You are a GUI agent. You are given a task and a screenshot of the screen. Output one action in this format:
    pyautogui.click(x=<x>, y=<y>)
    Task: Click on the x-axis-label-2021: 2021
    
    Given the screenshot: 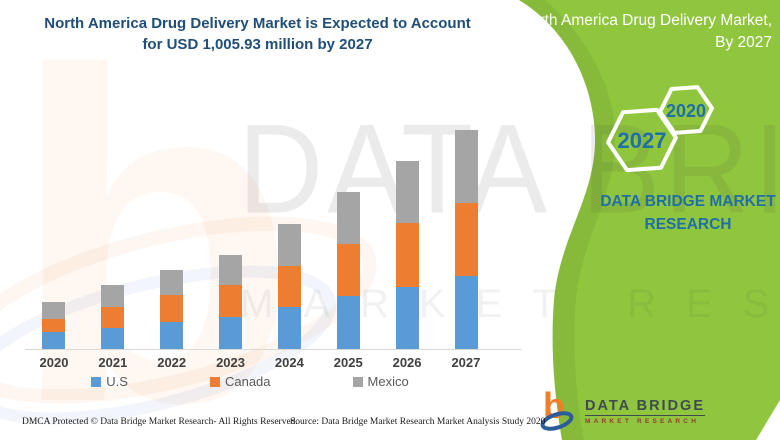 What is the action you would take?
    pyautogui.click(x=113, y=362)
    